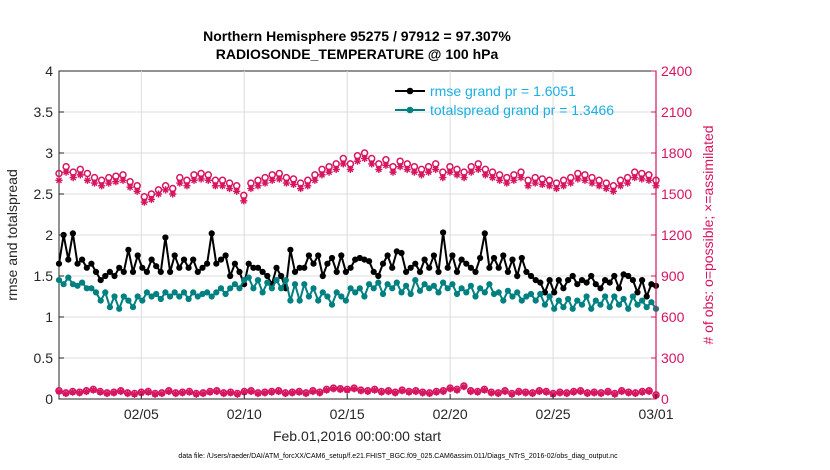 This screenshot has height=470, width=830. I want to click on y-tick-label-left: 4, so click(49, 71).